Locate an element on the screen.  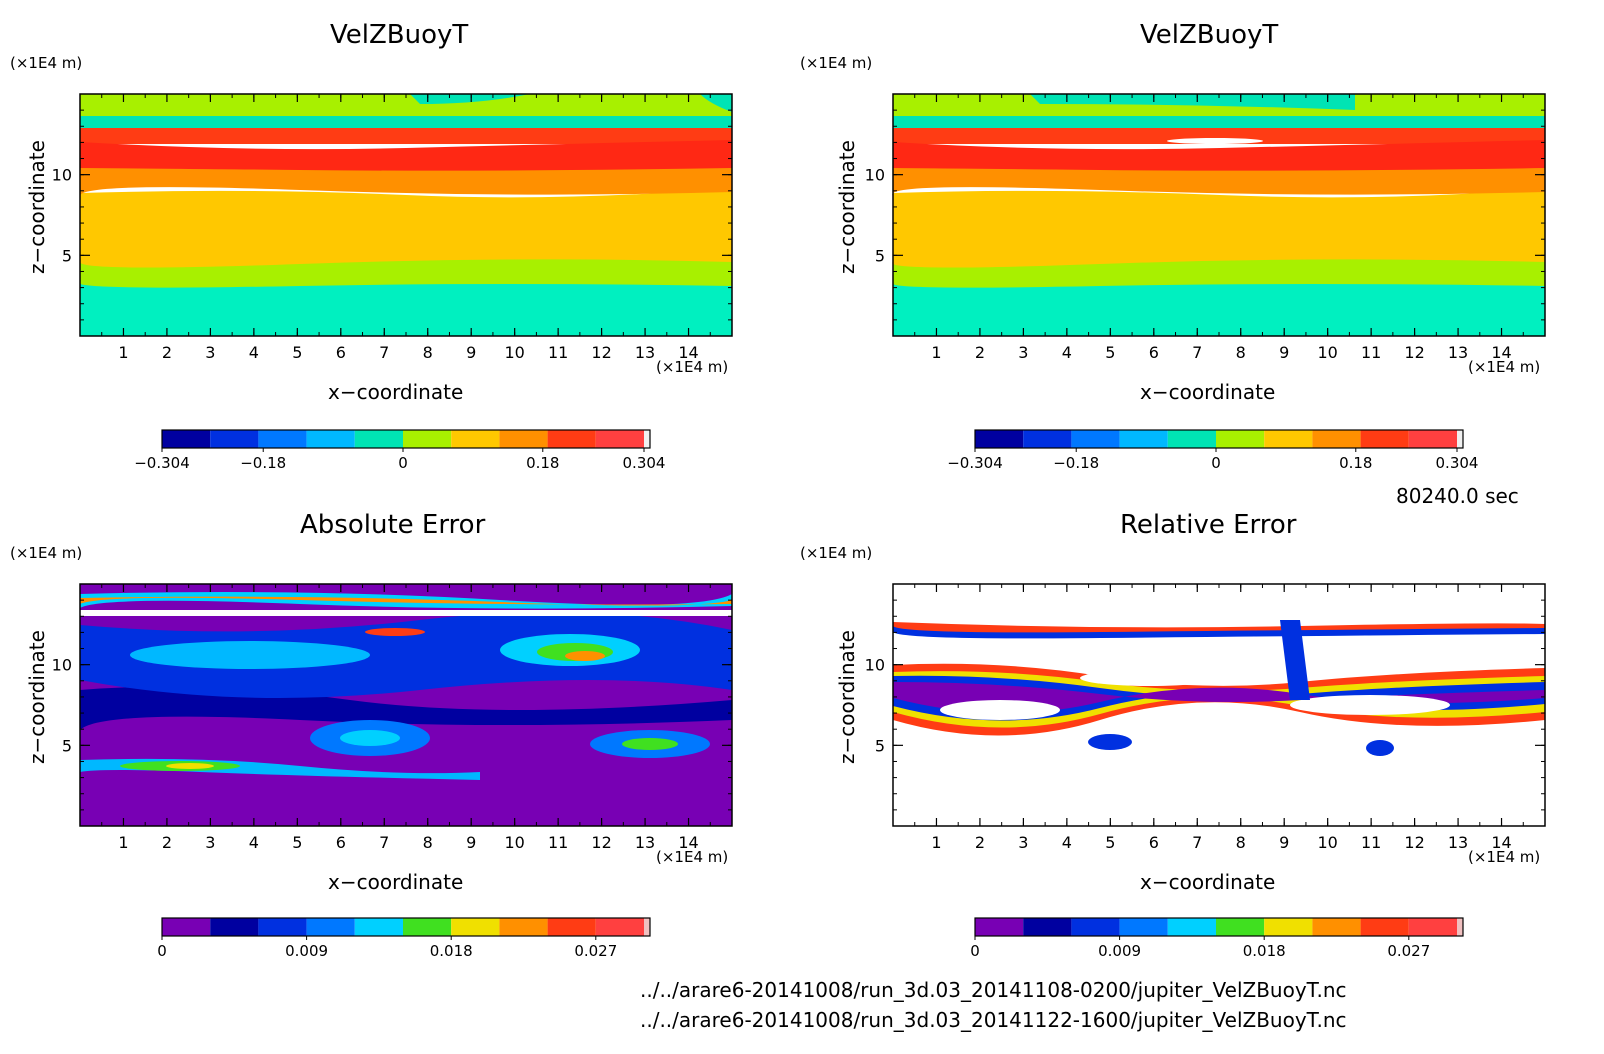
p2-colorbar-frame is located at coordinates (1219, 439).